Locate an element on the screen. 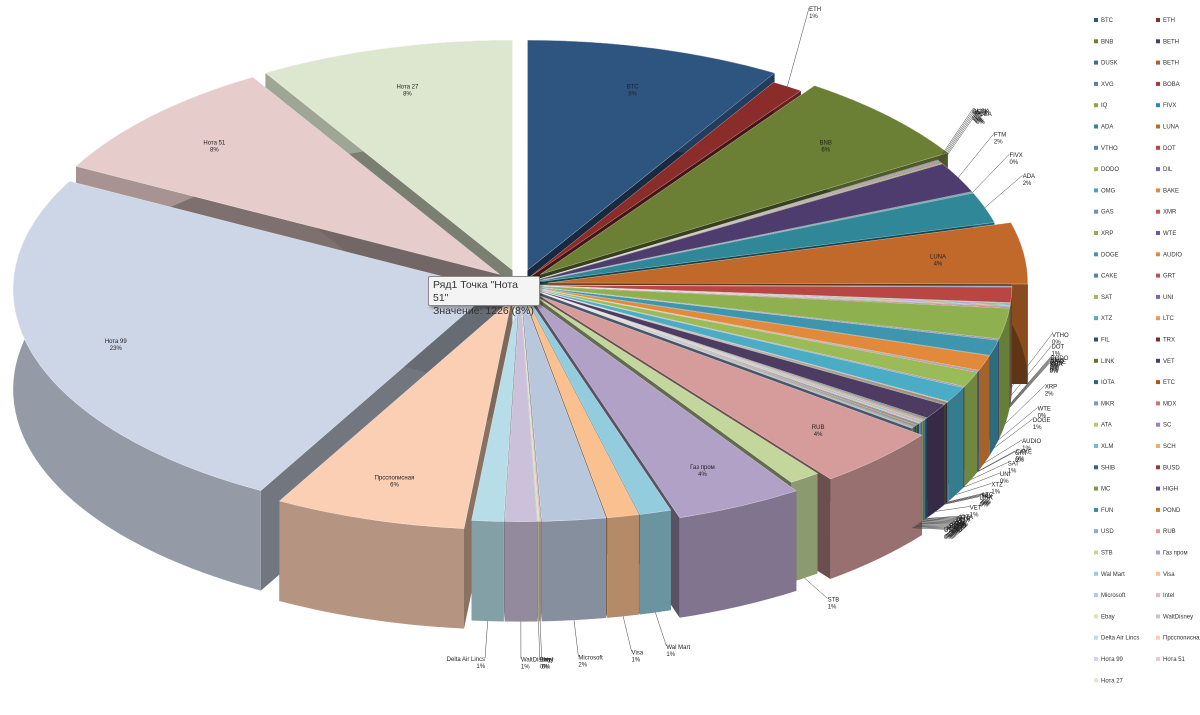  slice-label-name-18: GAS is located at coordinates (1056, 364).